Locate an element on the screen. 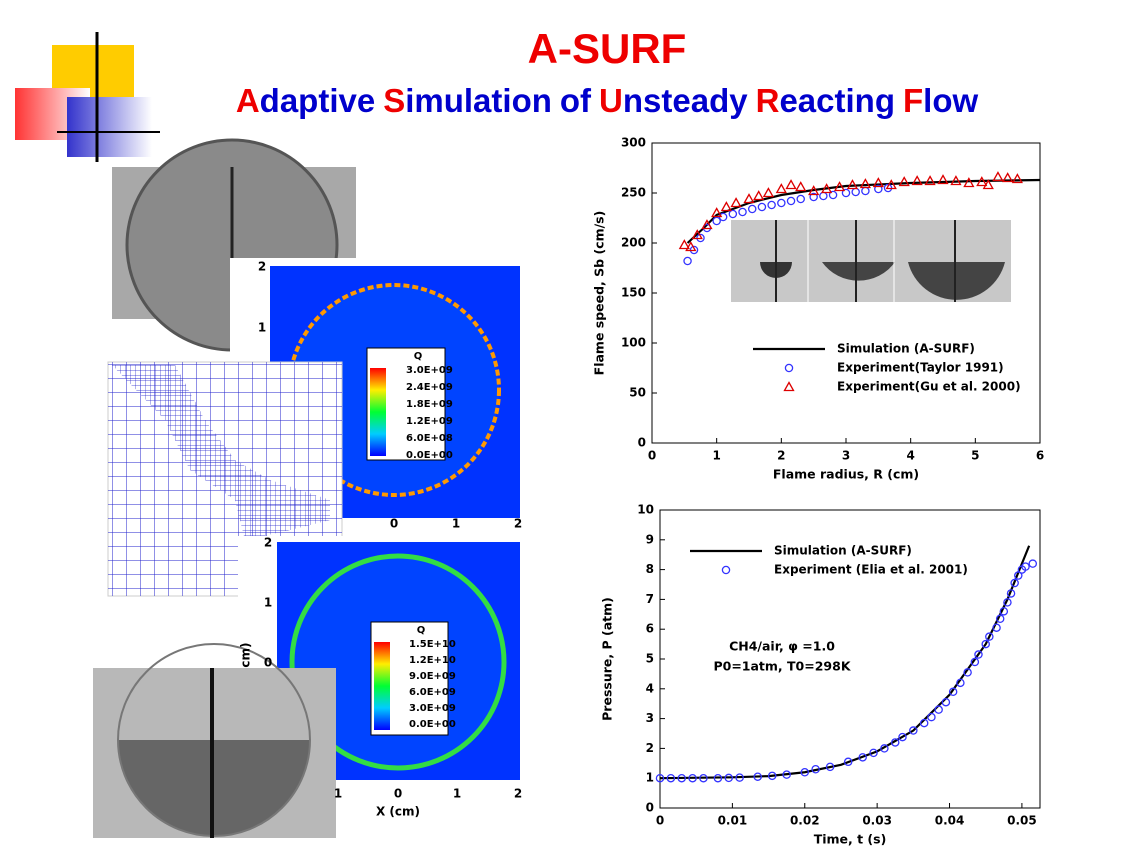  colorbar-label: 1.8E+09 is located at coordinates (429, 404).